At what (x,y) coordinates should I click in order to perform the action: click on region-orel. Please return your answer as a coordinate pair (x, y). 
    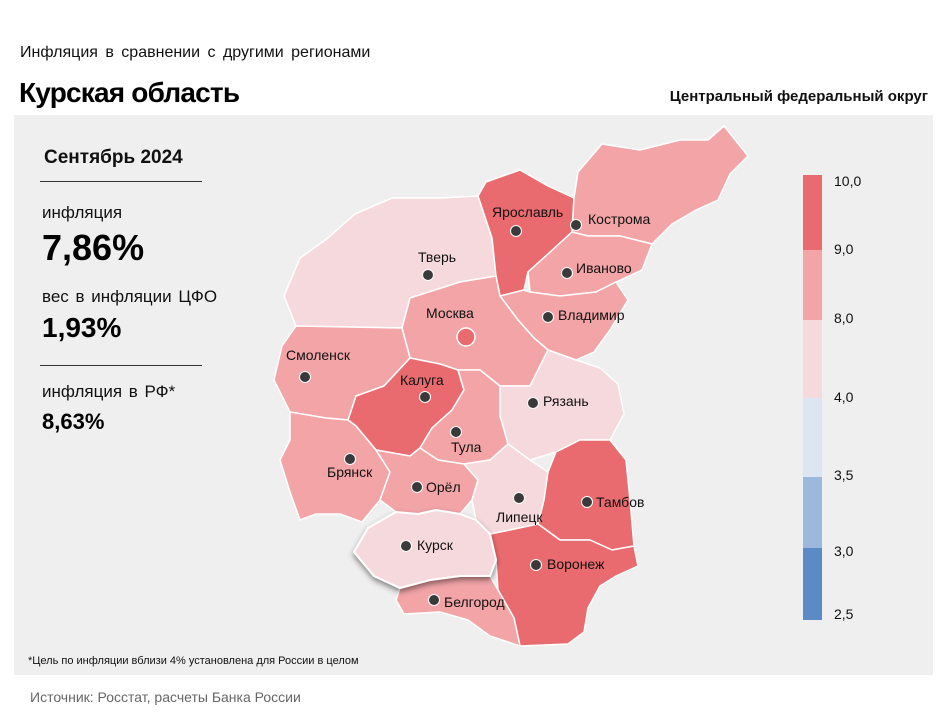
    Looking at the image, I should click on (427, 481).